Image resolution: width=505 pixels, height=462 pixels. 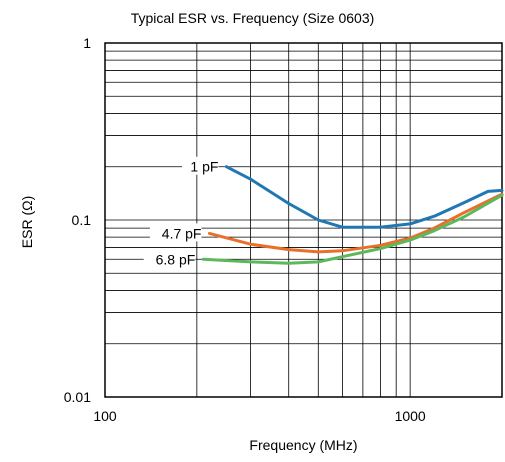 I want to click on x-tick-label: 1000, so click(x=410, y=416).